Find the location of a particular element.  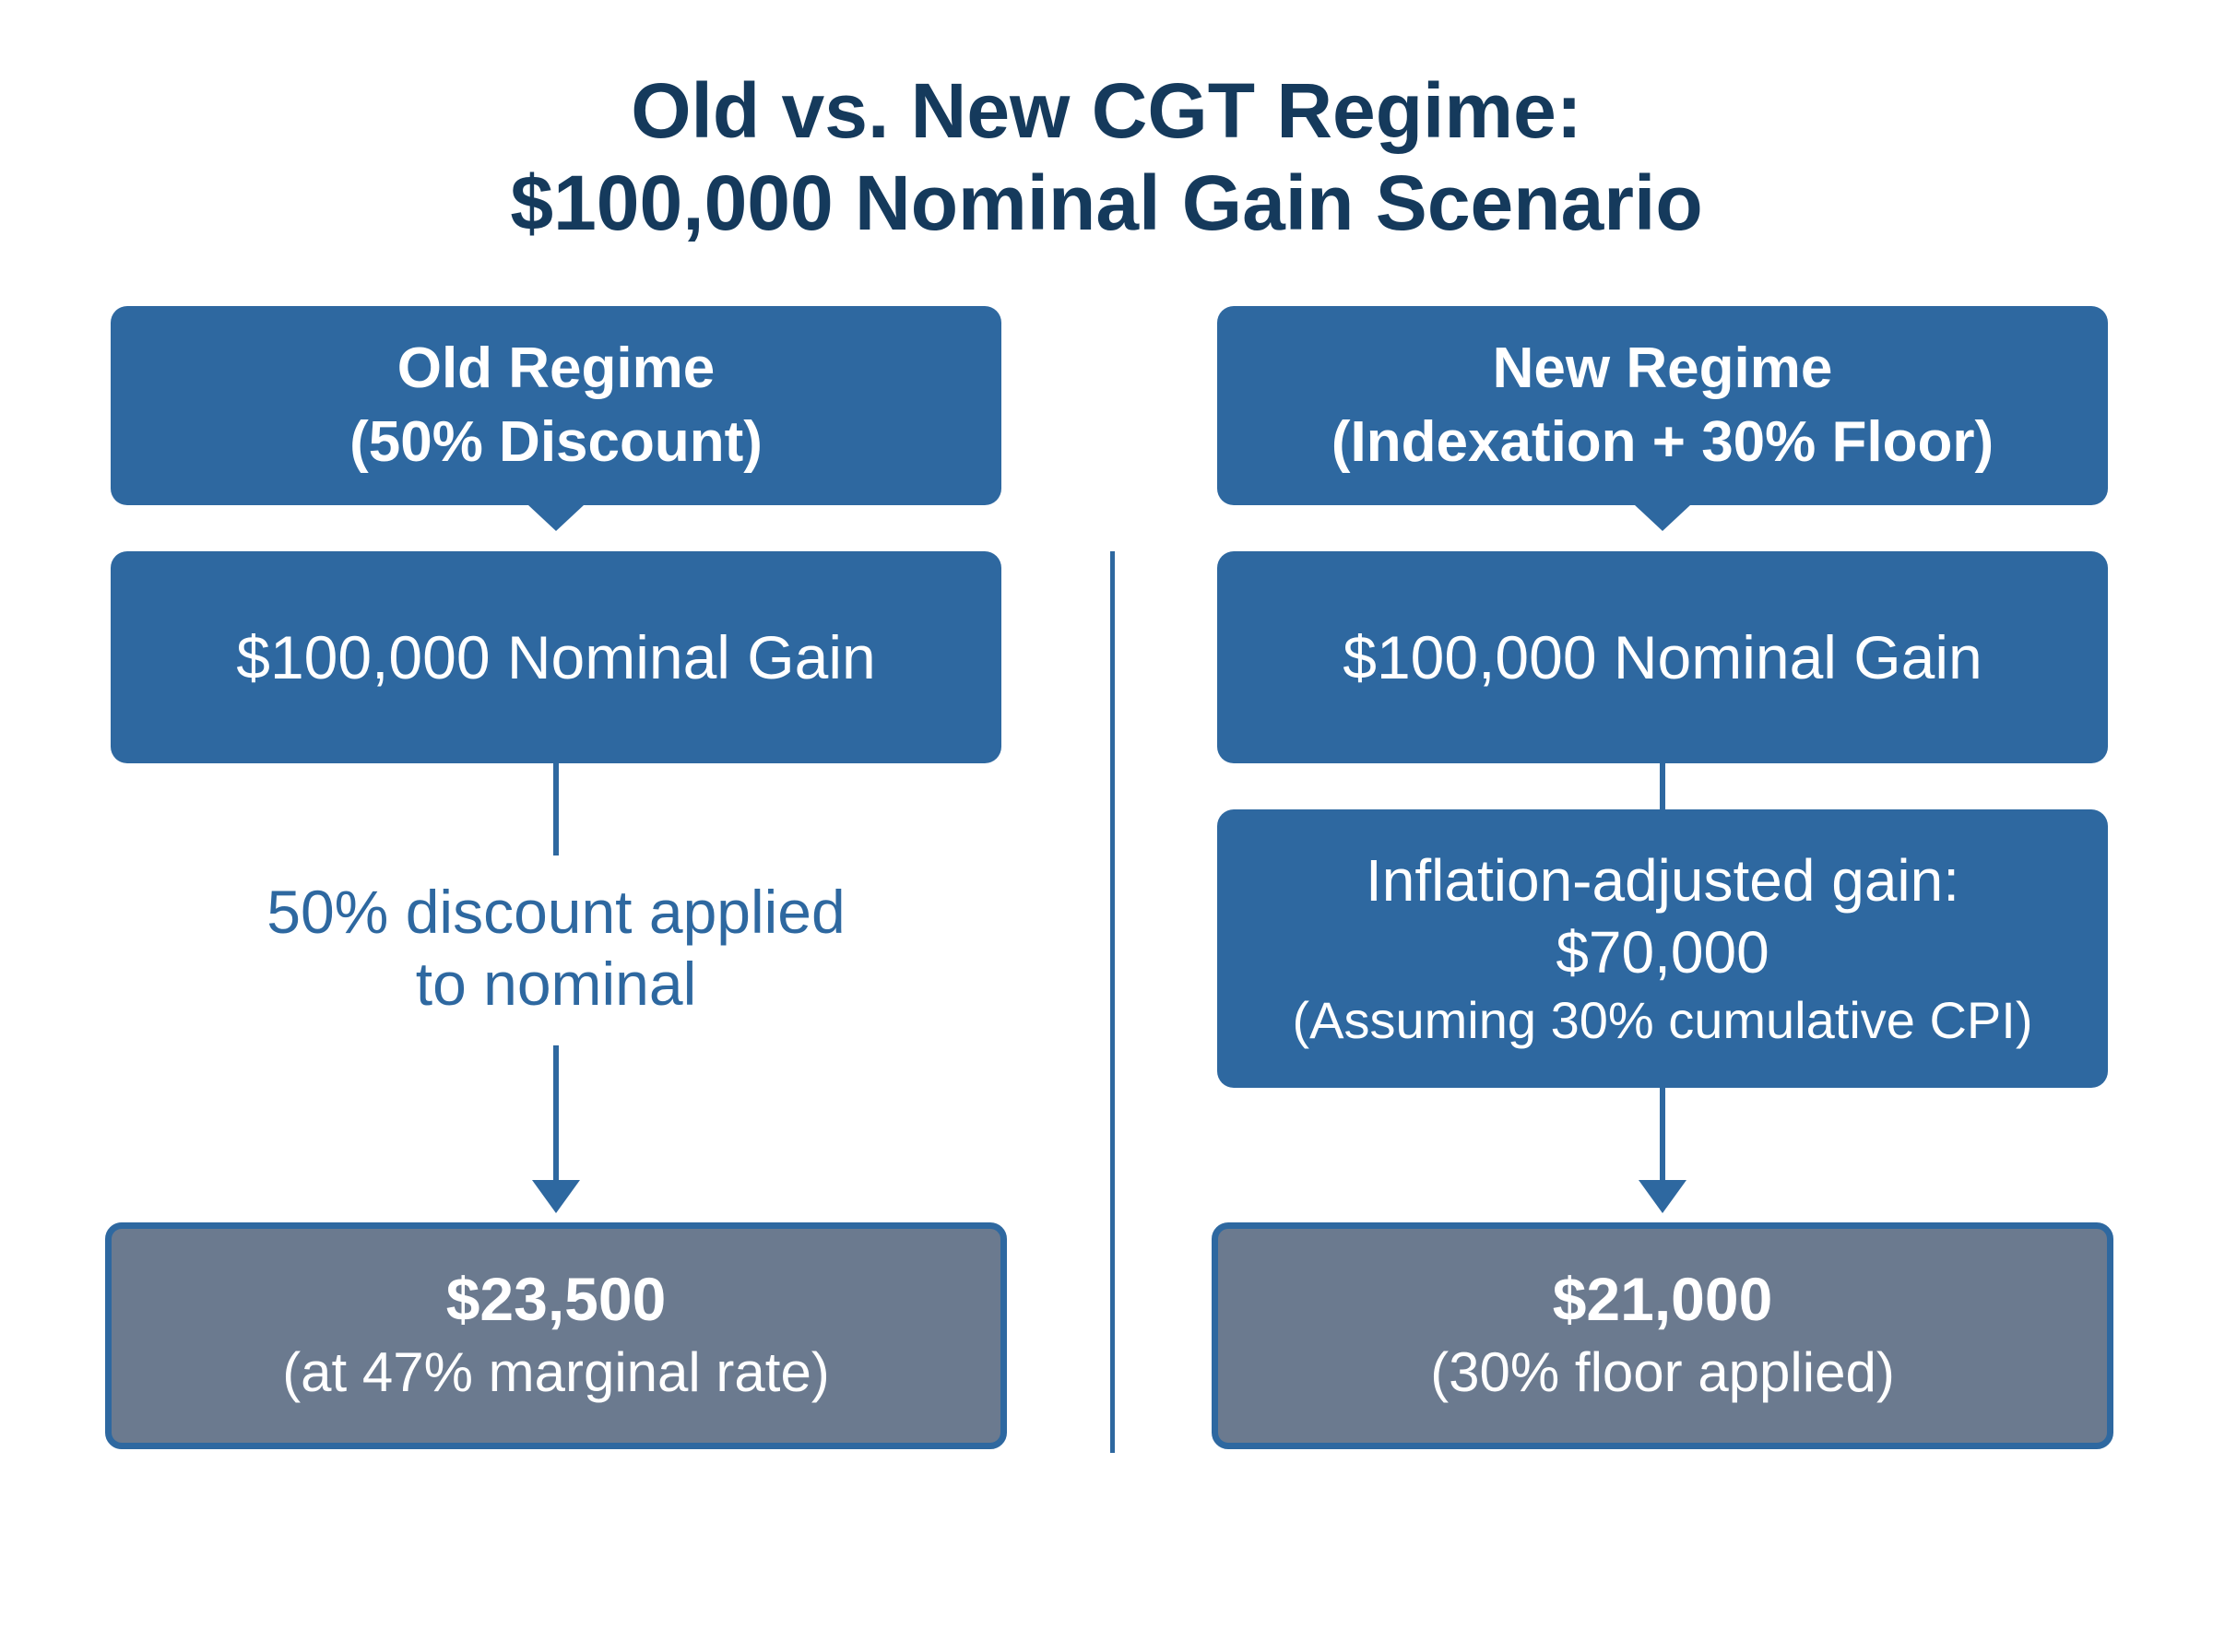

new-connector-line-top is located at coordinates (1662, 787).